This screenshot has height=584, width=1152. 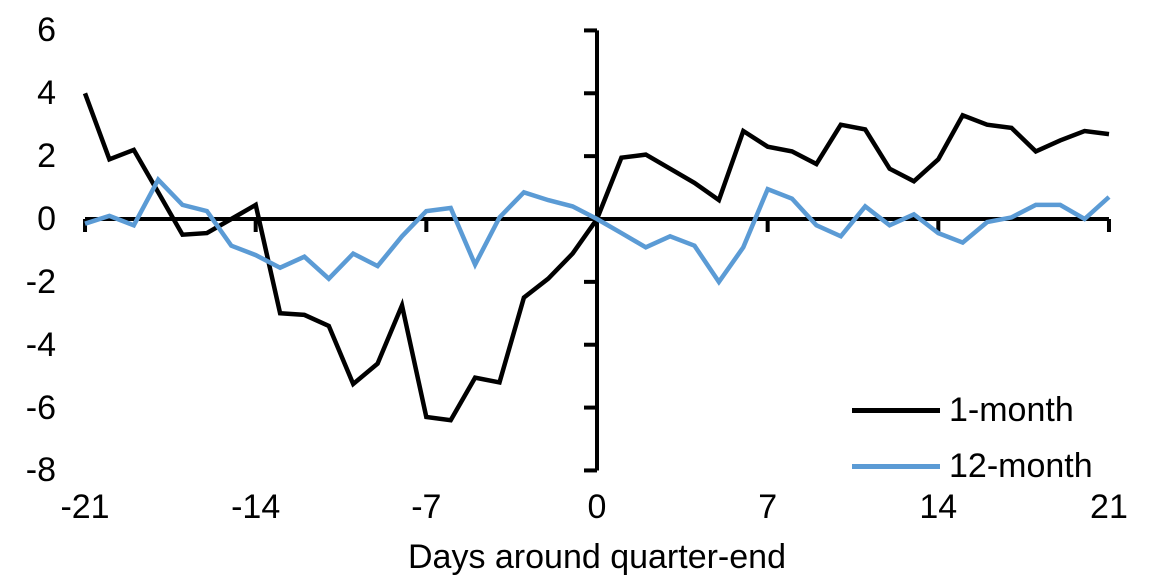 I want to click on x-tick-label: -21, so click(x=85, y=507).